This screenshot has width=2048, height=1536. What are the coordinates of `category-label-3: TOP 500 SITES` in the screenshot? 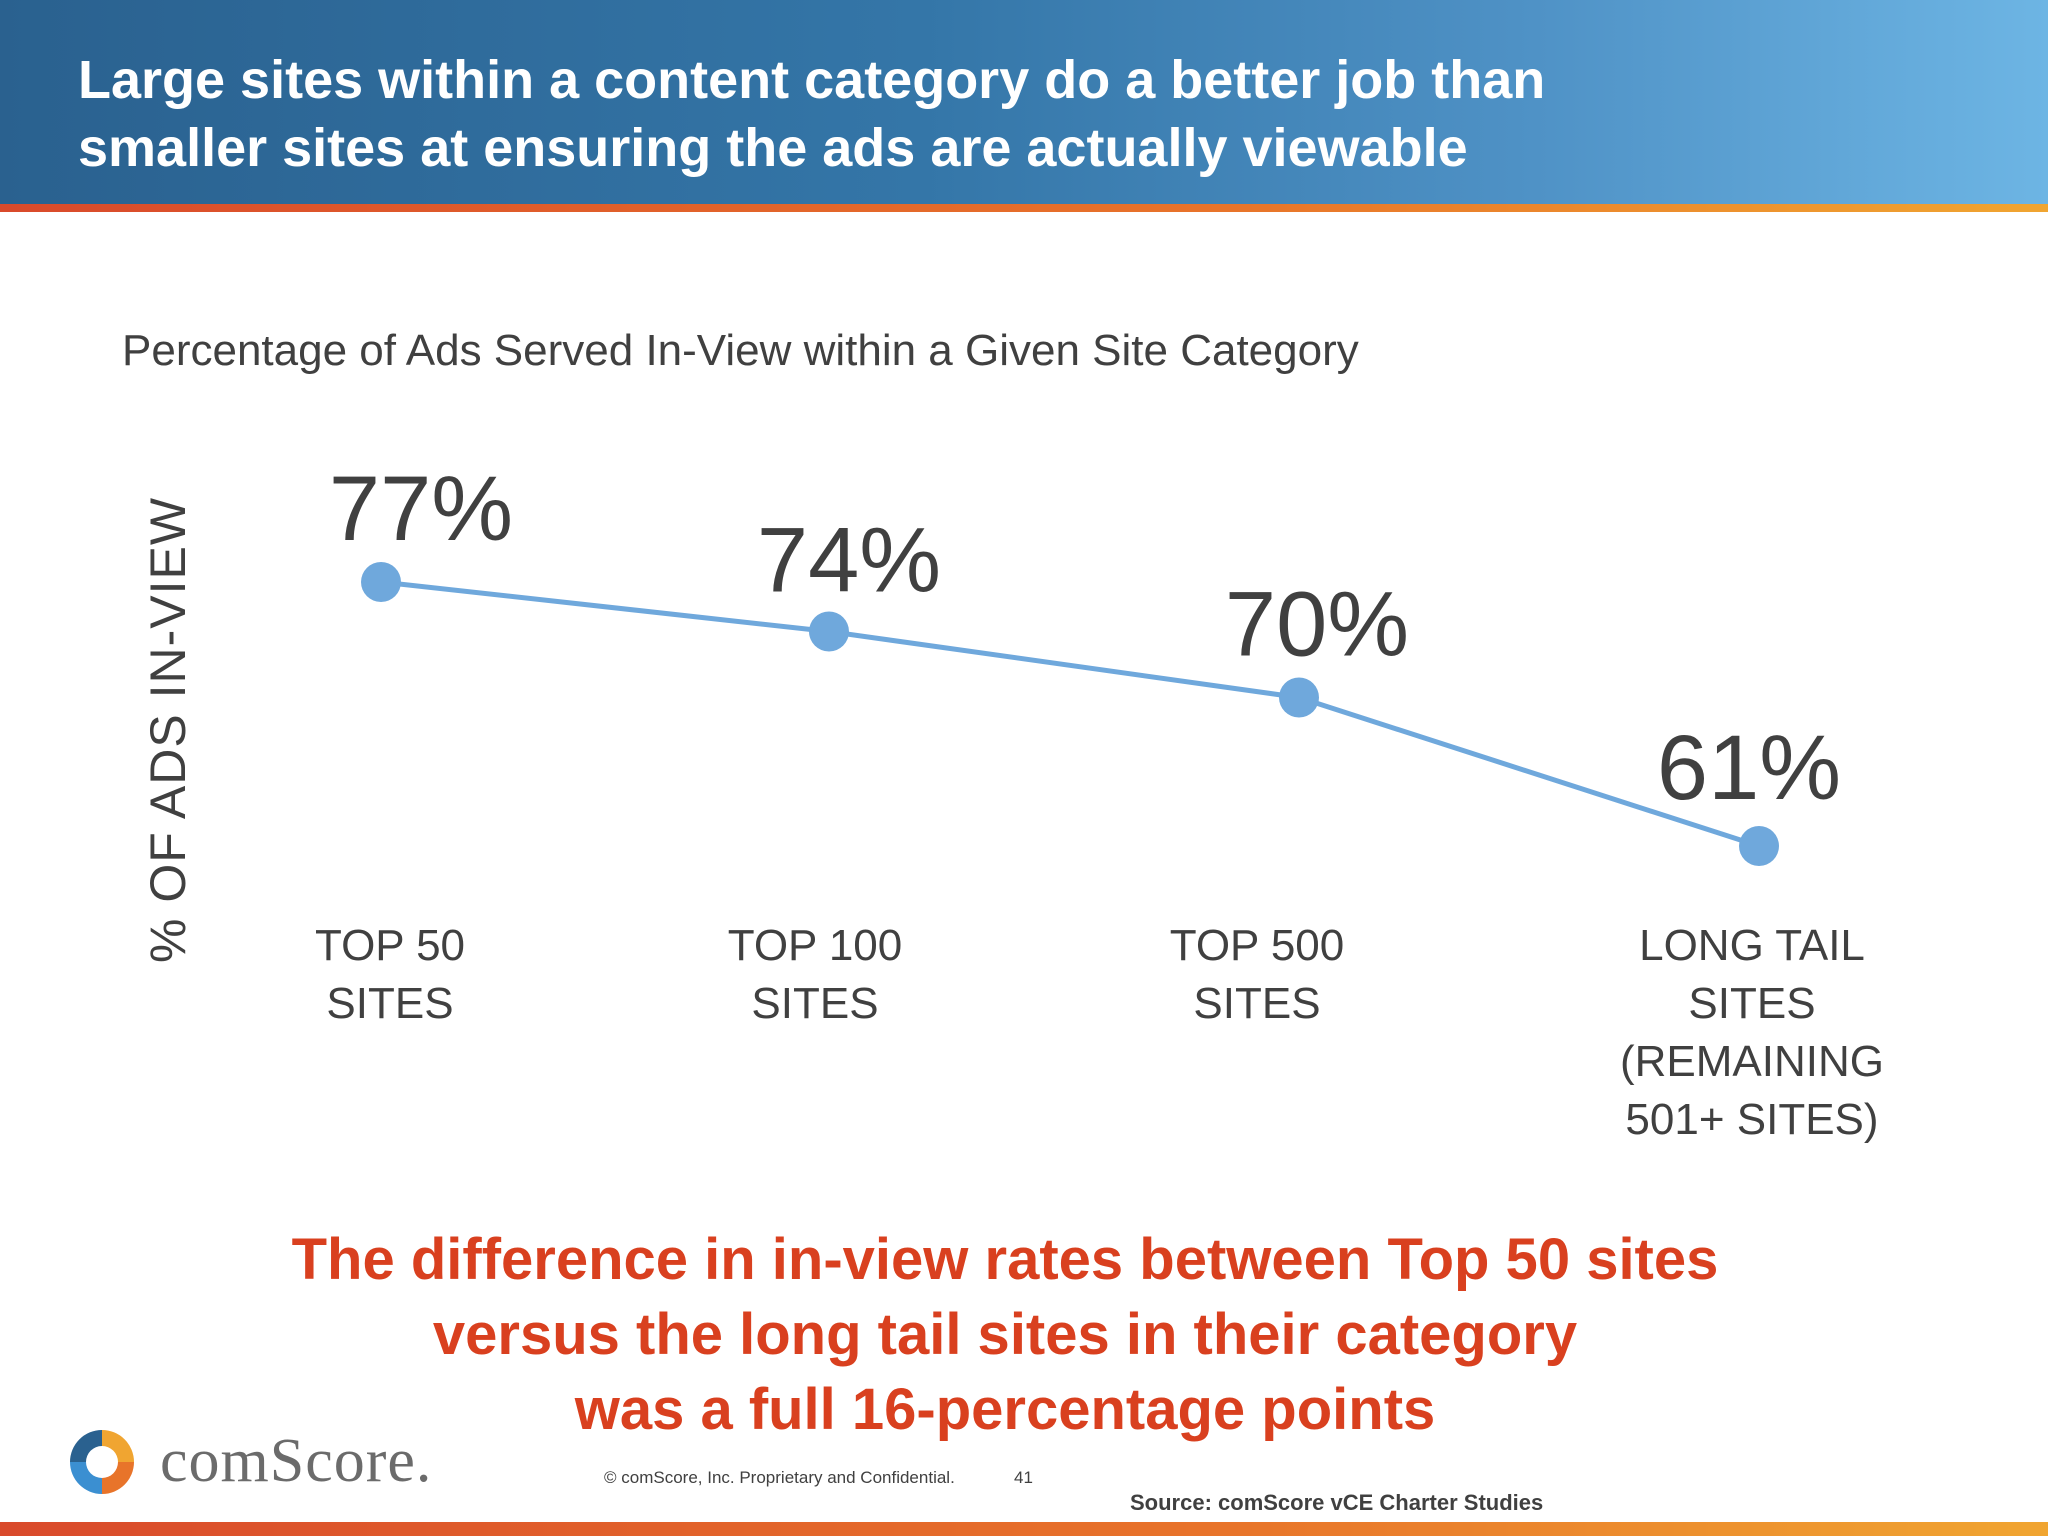 It's located at (1257, 974).